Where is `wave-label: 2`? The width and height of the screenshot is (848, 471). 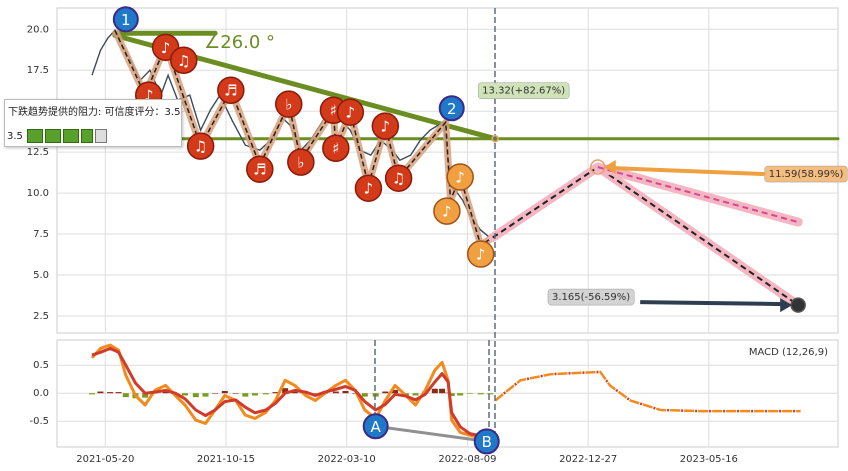
wave-label: 2 is located at coordinates (452, 109).